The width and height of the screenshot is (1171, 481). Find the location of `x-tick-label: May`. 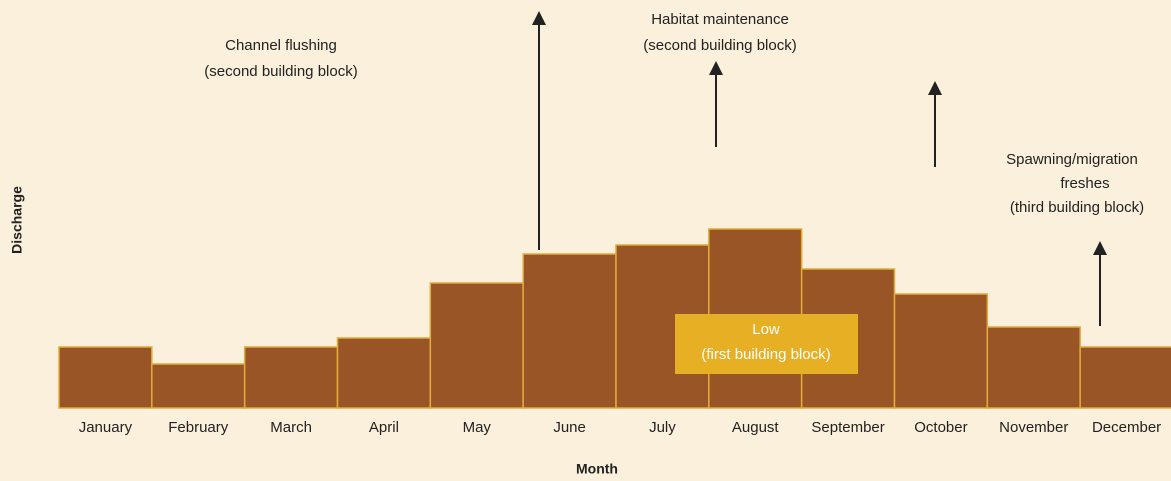

x-tick-label: May is located at coordinates (477, 427).